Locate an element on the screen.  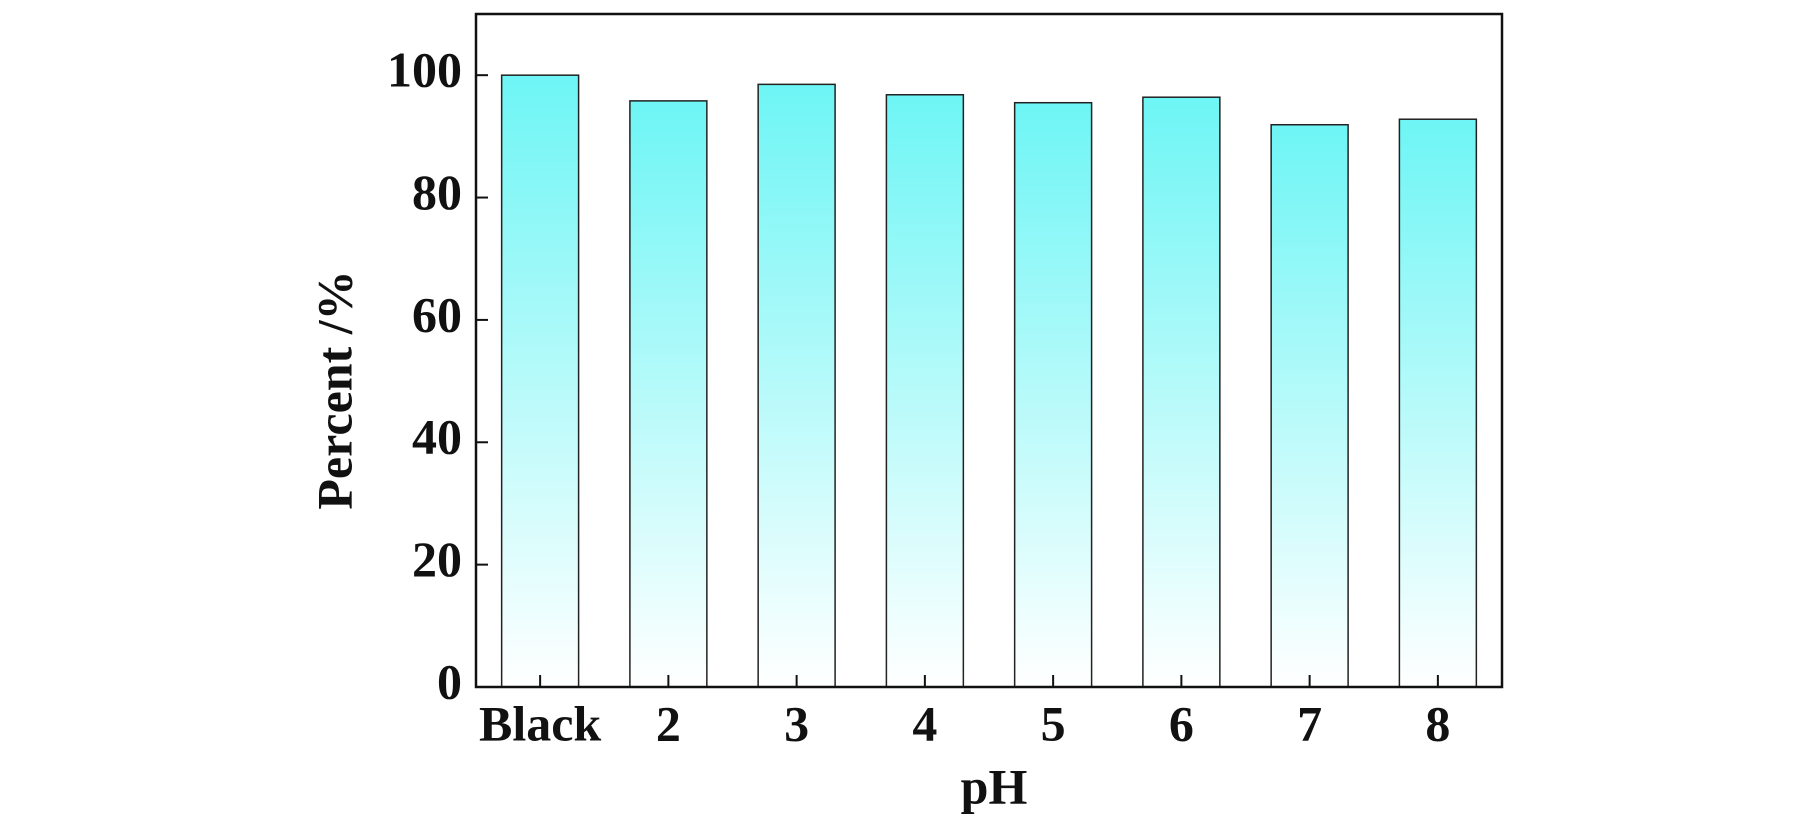
x-tick-label: 6 is located at coordinates (1181, 723).